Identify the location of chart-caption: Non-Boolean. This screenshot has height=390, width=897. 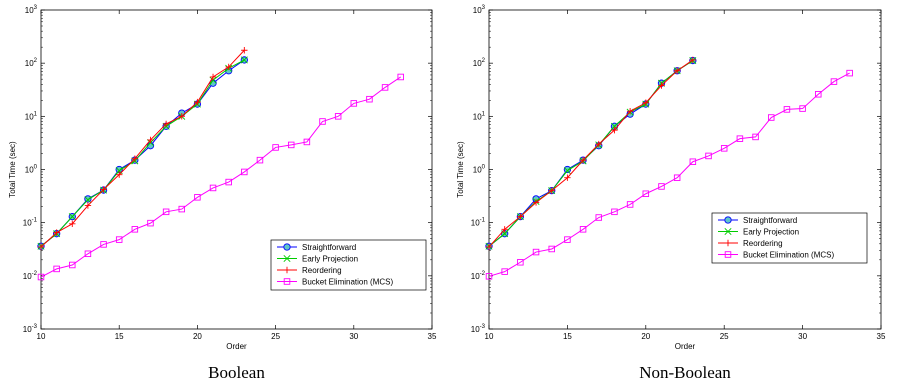
(685, 372).